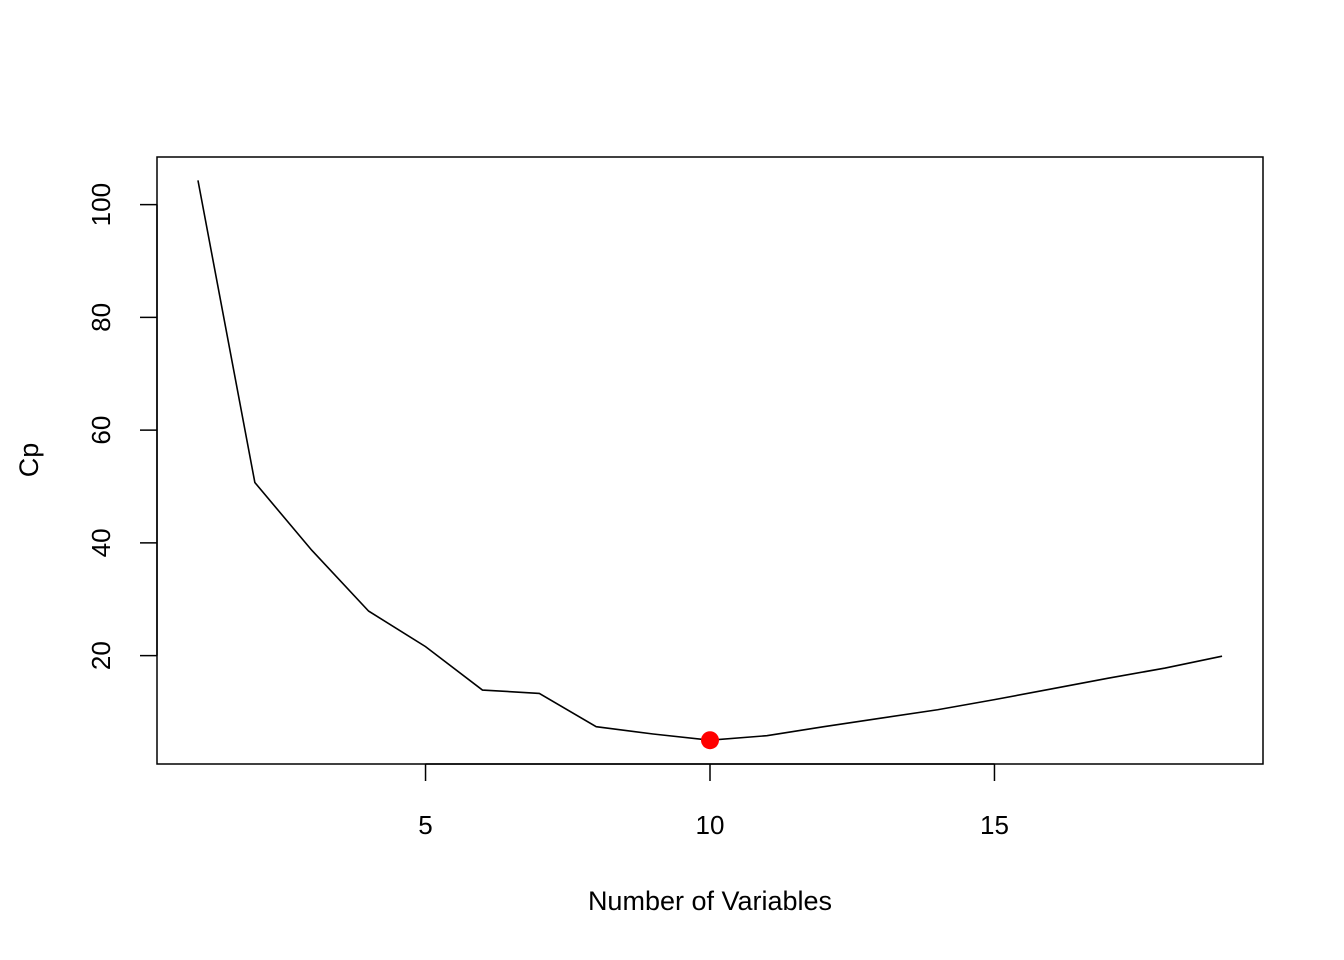 This screenshot has width=1344, height=960. What do you see at coordinates (710, 740) in the screenshot?
I see `minimum-cp-point` at bounding box center [710, 740].